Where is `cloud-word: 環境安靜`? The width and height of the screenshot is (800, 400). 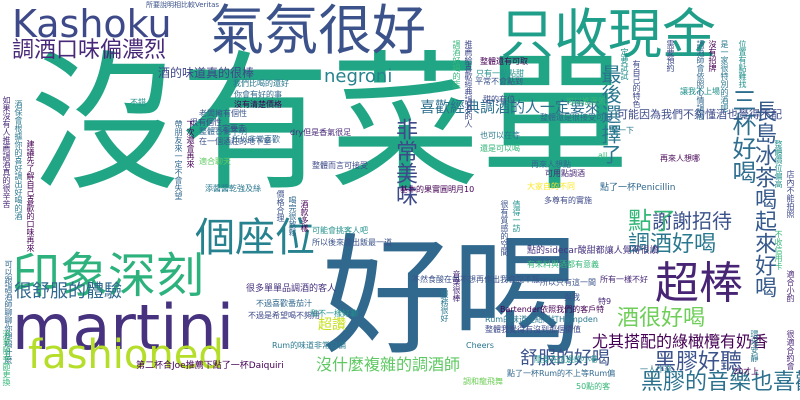
cloud-word: 環境安靜 is located at coordinates (754, 346).